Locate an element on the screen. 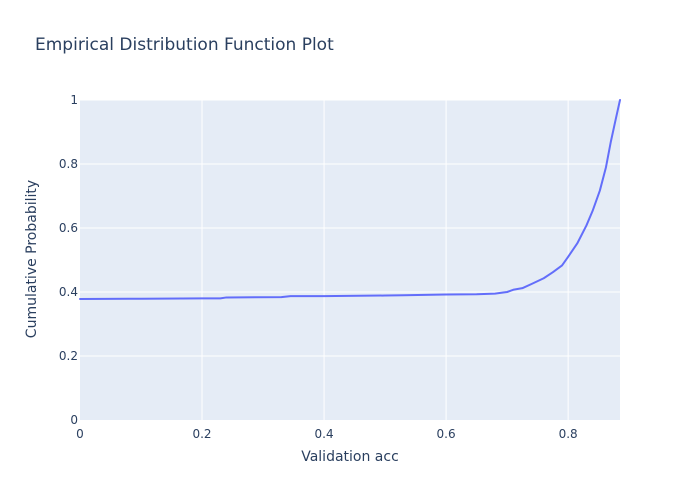 This screenshot has height=500, width=700. x-axis-ticks: 0 0.2 0.4 0.6 0.8 is located at coordinates (327, 434).